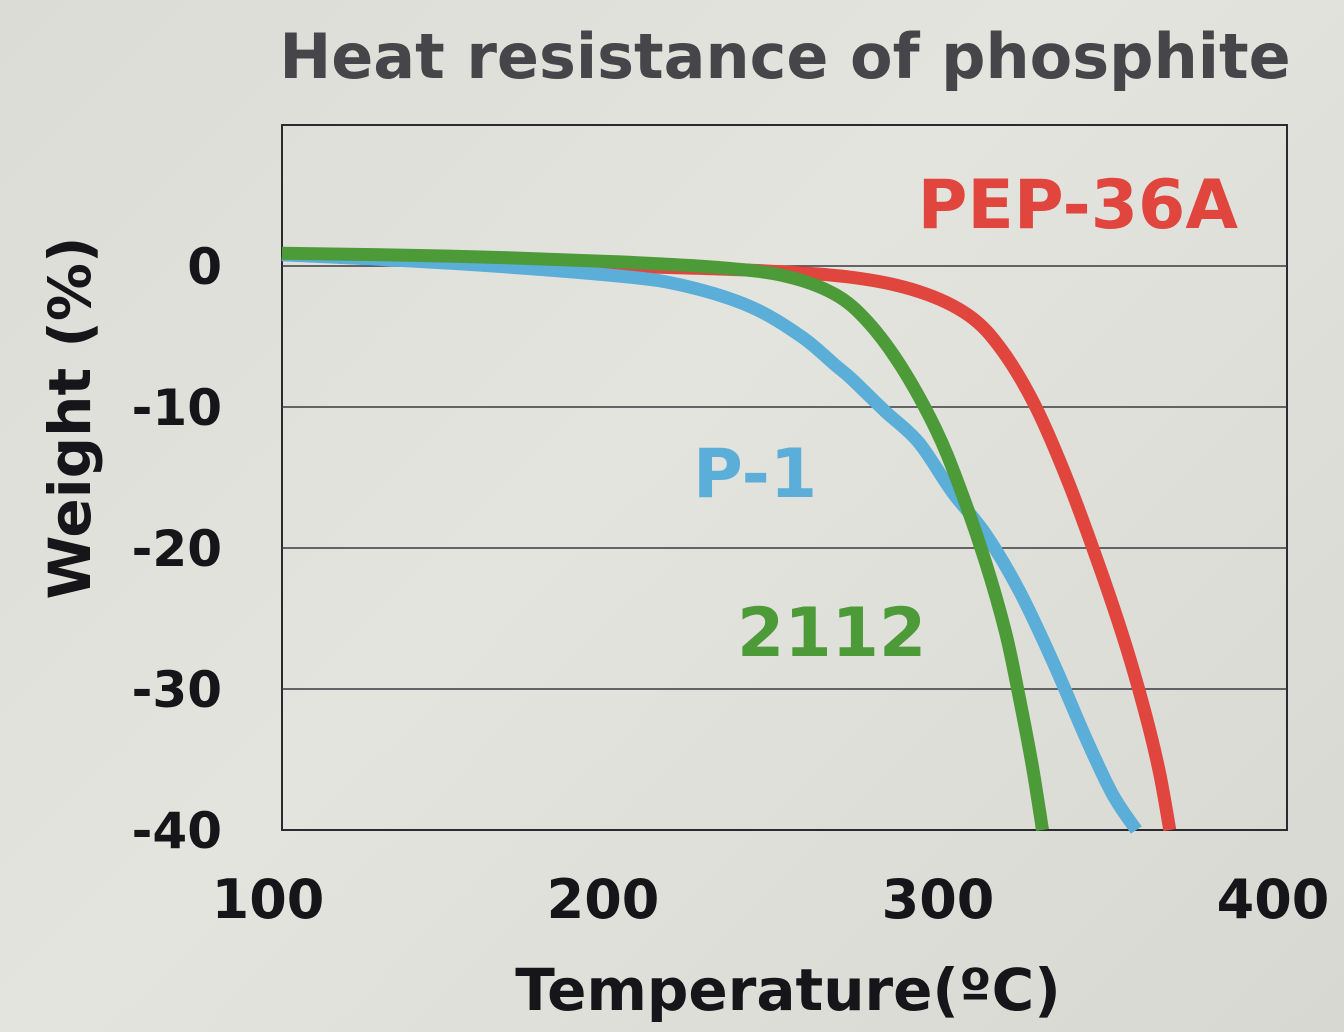  I want to click on y-tick-label: -30, so click(177, 690).